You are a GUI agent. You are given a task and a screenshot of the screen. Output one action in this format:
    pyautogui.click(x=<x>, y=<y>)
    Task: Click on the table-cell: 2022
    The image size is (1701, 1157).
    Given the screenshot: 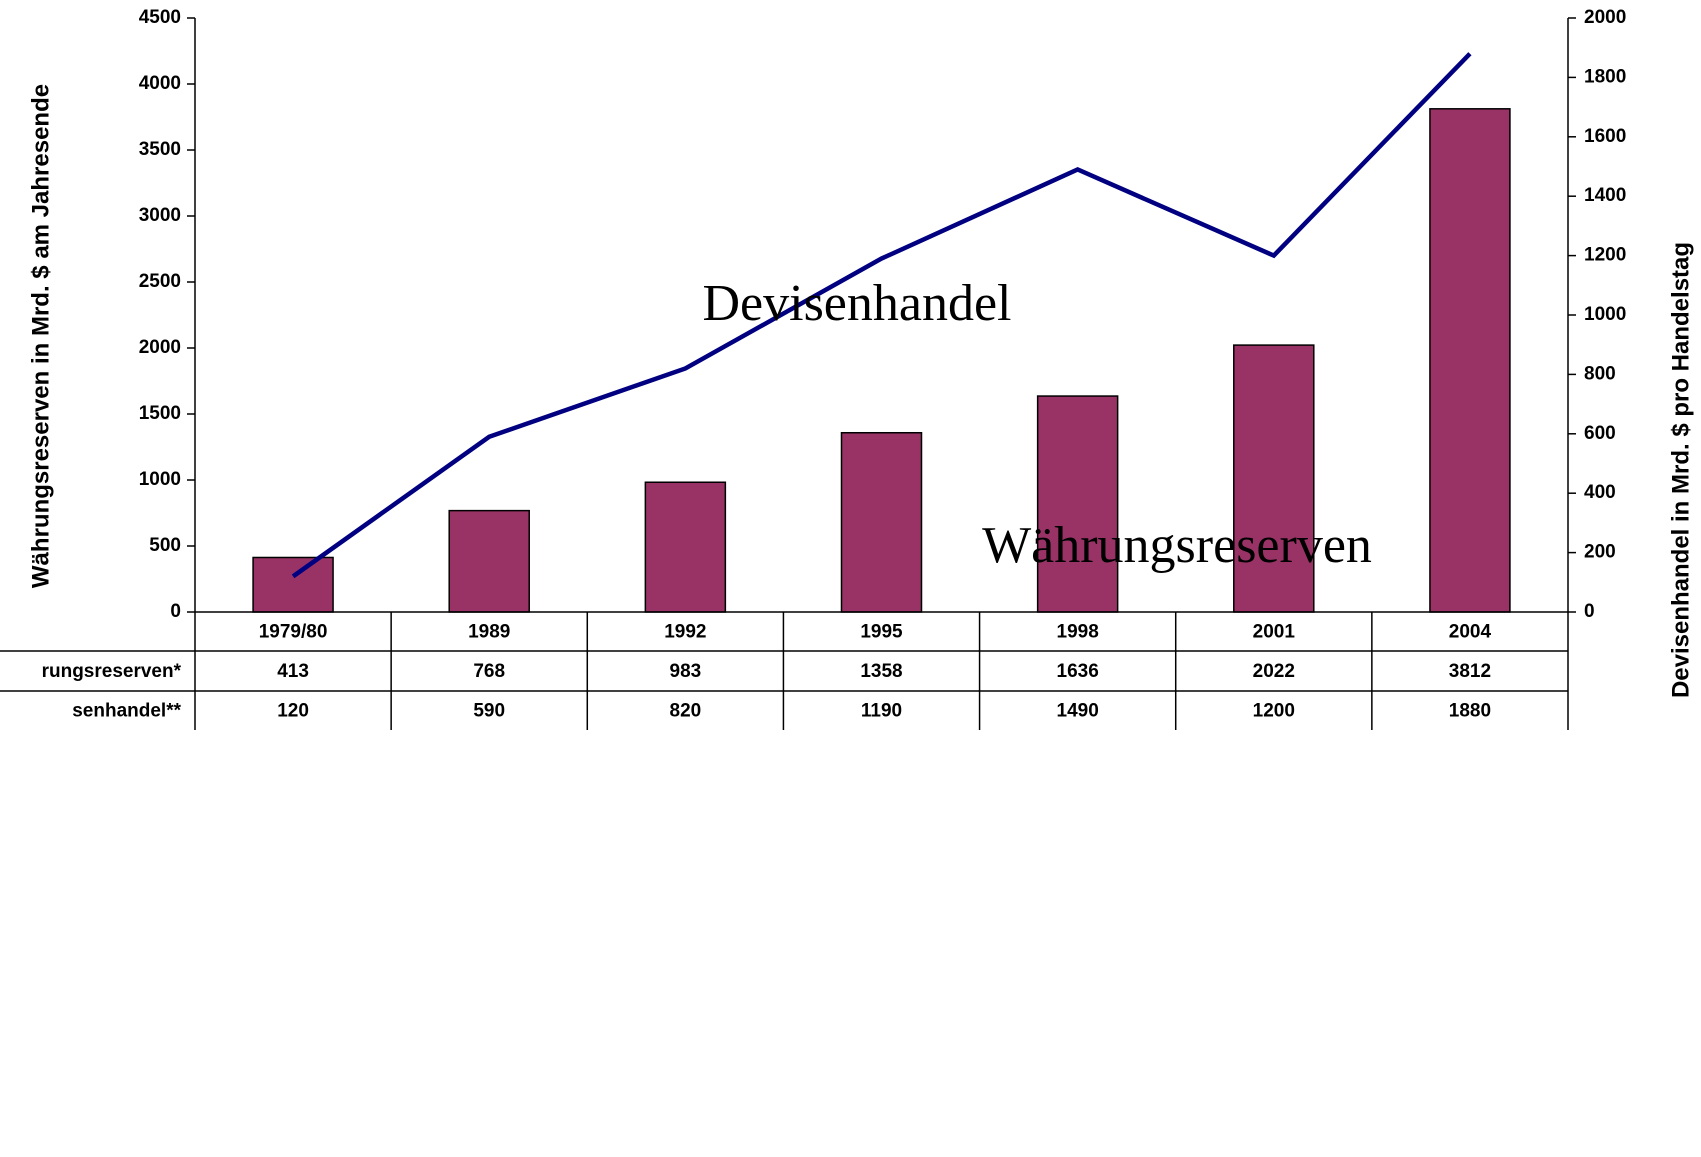 What is the action you would take?
    pyautogui.click(x=1274, y=671)
    